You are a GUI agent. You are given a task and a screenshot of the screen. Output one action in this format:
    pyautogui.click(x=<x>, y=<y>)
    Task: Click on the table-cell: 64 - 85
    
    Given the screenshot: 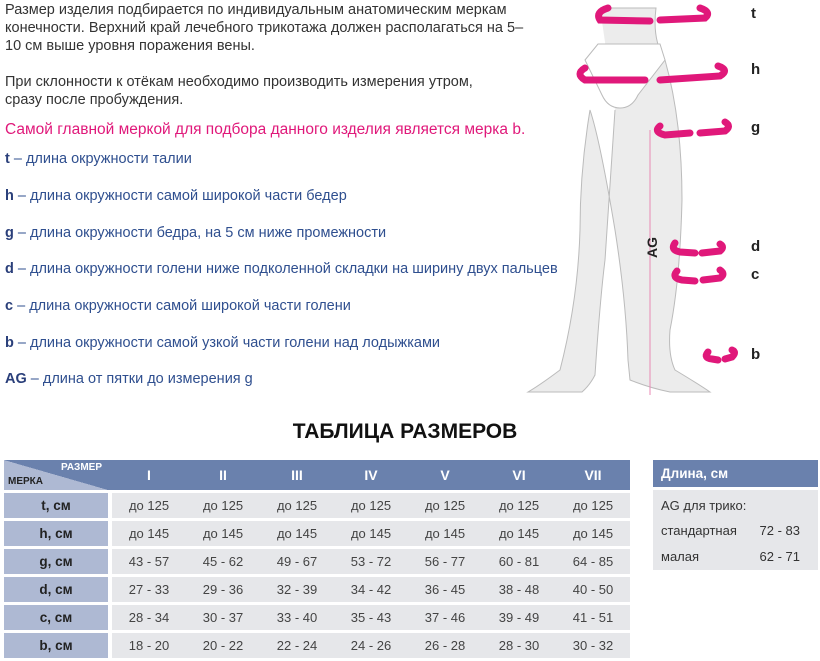 What is the action you would take?
    pyautogui.click(x=593, y=561)
    